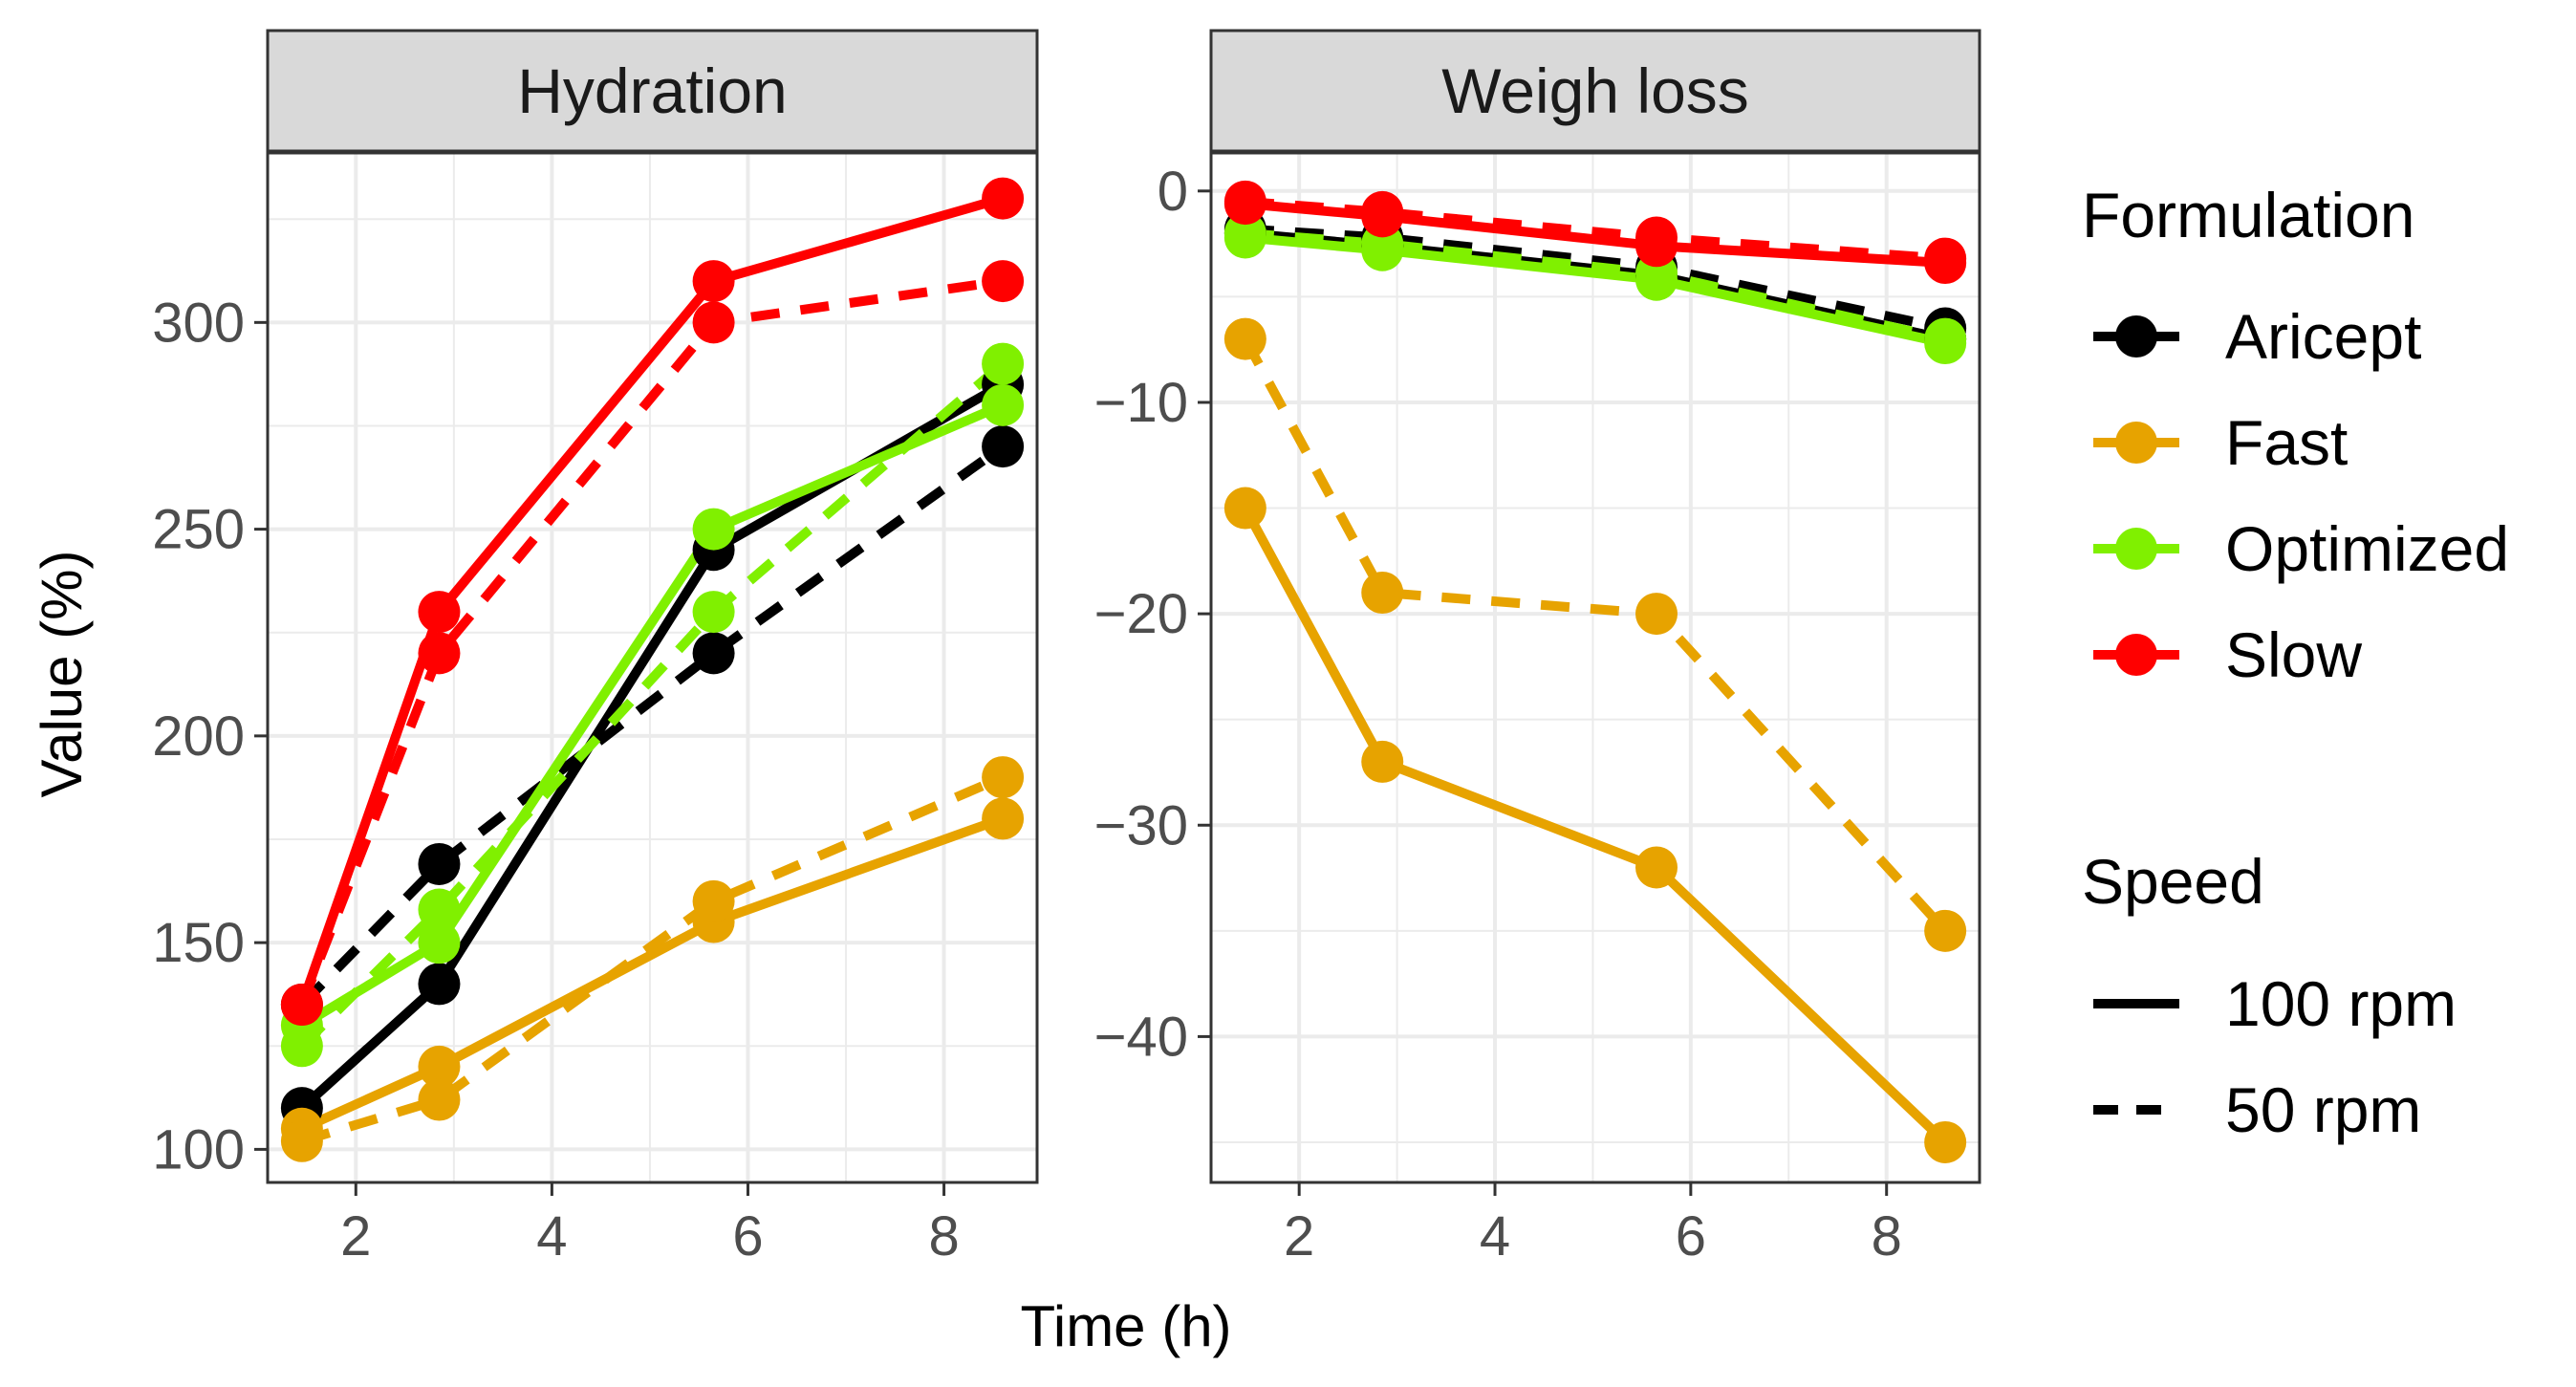 The width and height of the screenshot is (2576, 1387). I want to click on y-tick-label: 150, so click(198, 943).